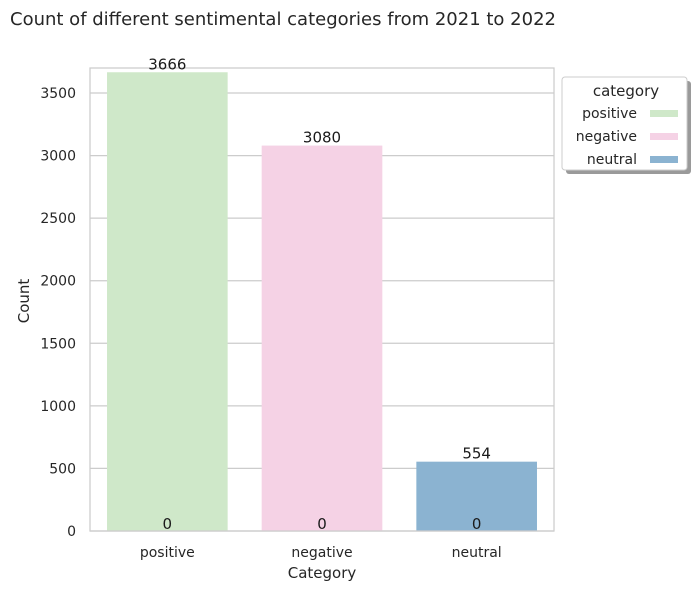 The width and height of the screenshot is (696, 590). I want to click on legend-box, so click(624, 123).